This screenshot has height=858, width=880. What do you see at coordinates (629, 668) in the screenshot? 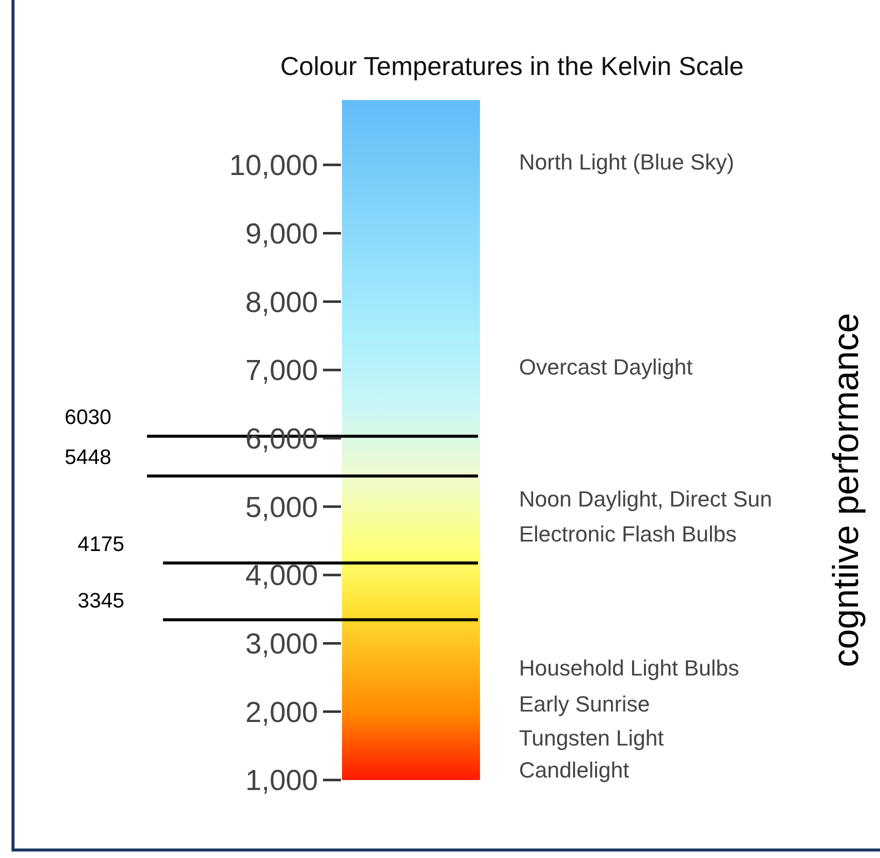
I see `text: Household Light Bulbs` at bounding box center [629, 668].